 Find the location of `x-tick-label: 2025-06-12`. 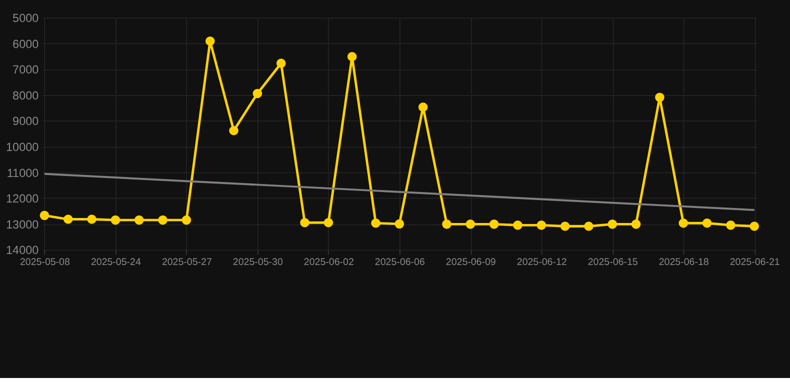

x-tick-label: 2025-06-12 is located at coordinates (541, 262).